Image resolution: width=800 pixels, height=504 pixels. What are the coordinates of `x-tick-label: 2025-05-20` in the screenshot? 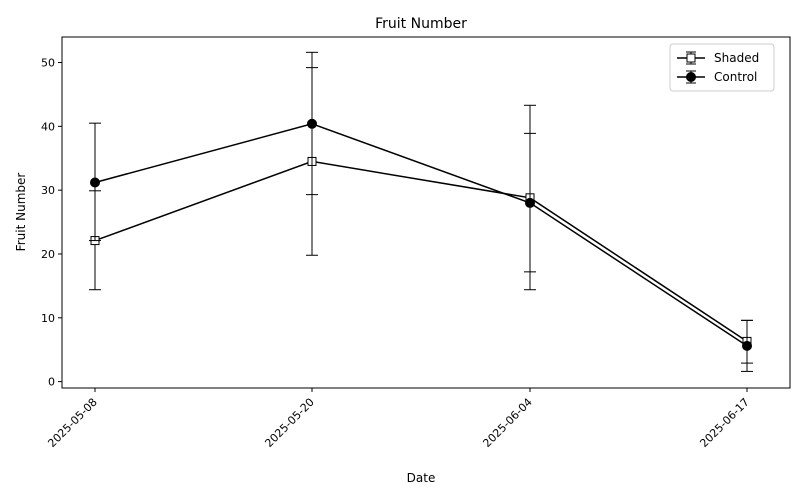 It's located at (289, 423).